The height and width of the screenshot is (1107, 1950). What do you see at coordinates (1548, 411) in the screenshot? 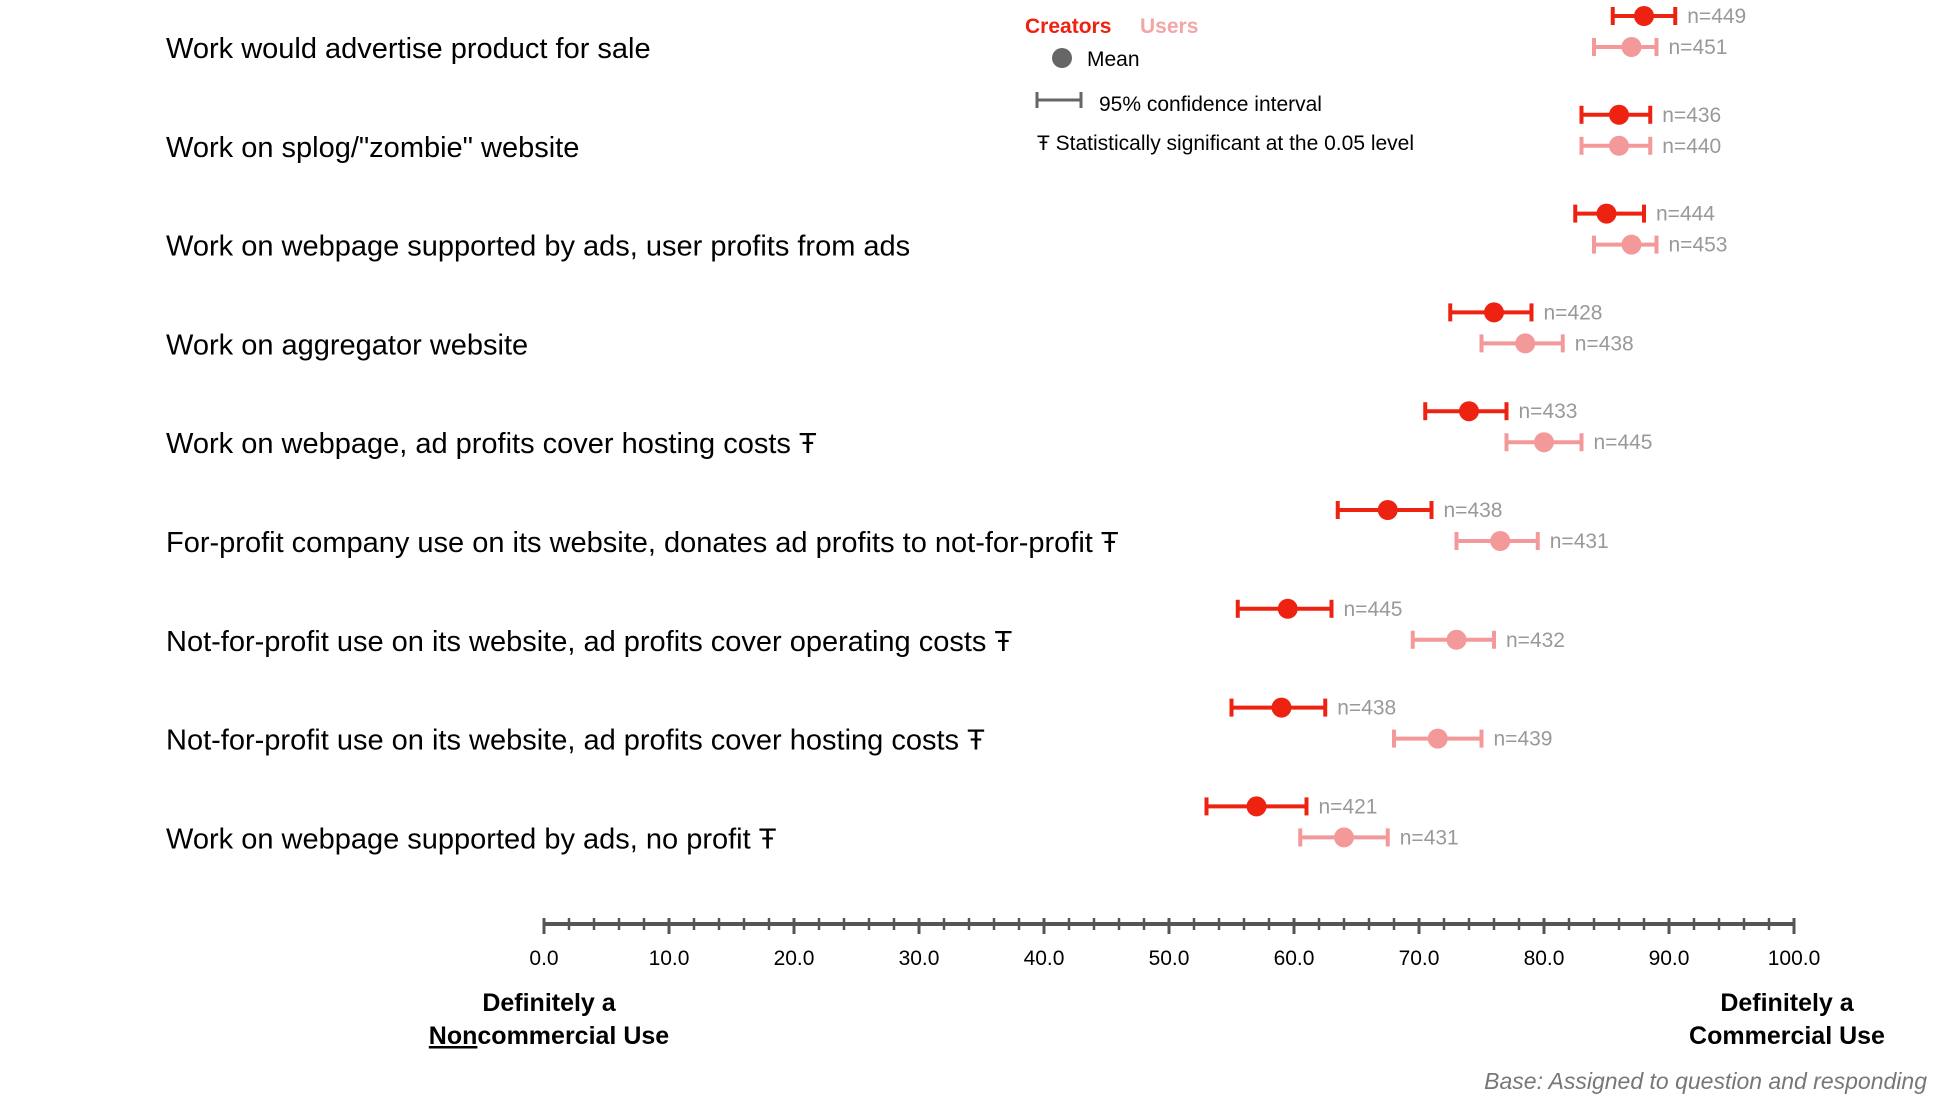
I see `creators-n-label: n=433` at bounding box center [1548, 411].